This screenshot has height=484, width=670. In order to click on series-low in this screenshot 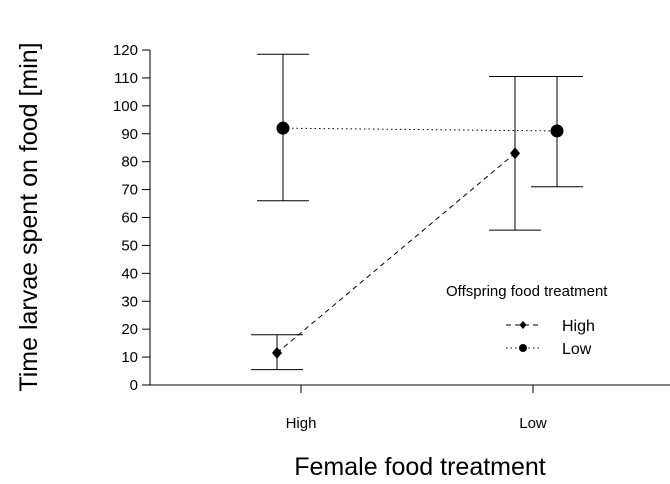, I will do `click(420, 127)`.